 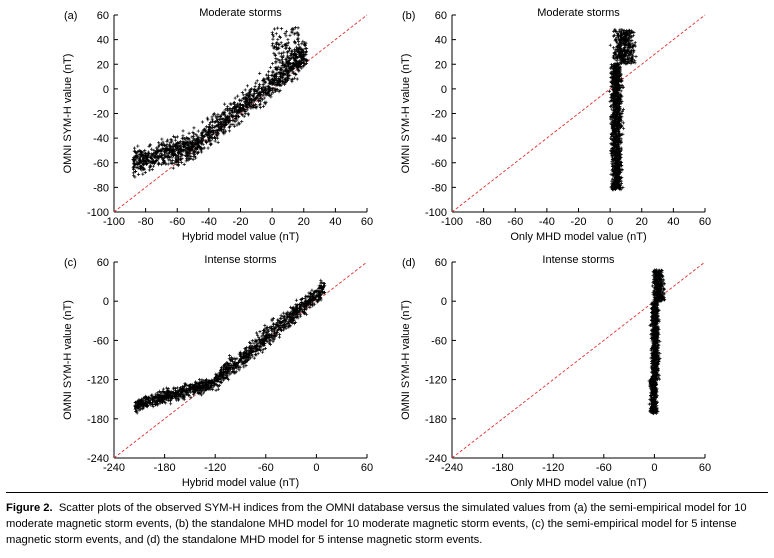 I want to click on y-axis-label: OMNI SYM-H value (nT), so click(x=68, y=360).